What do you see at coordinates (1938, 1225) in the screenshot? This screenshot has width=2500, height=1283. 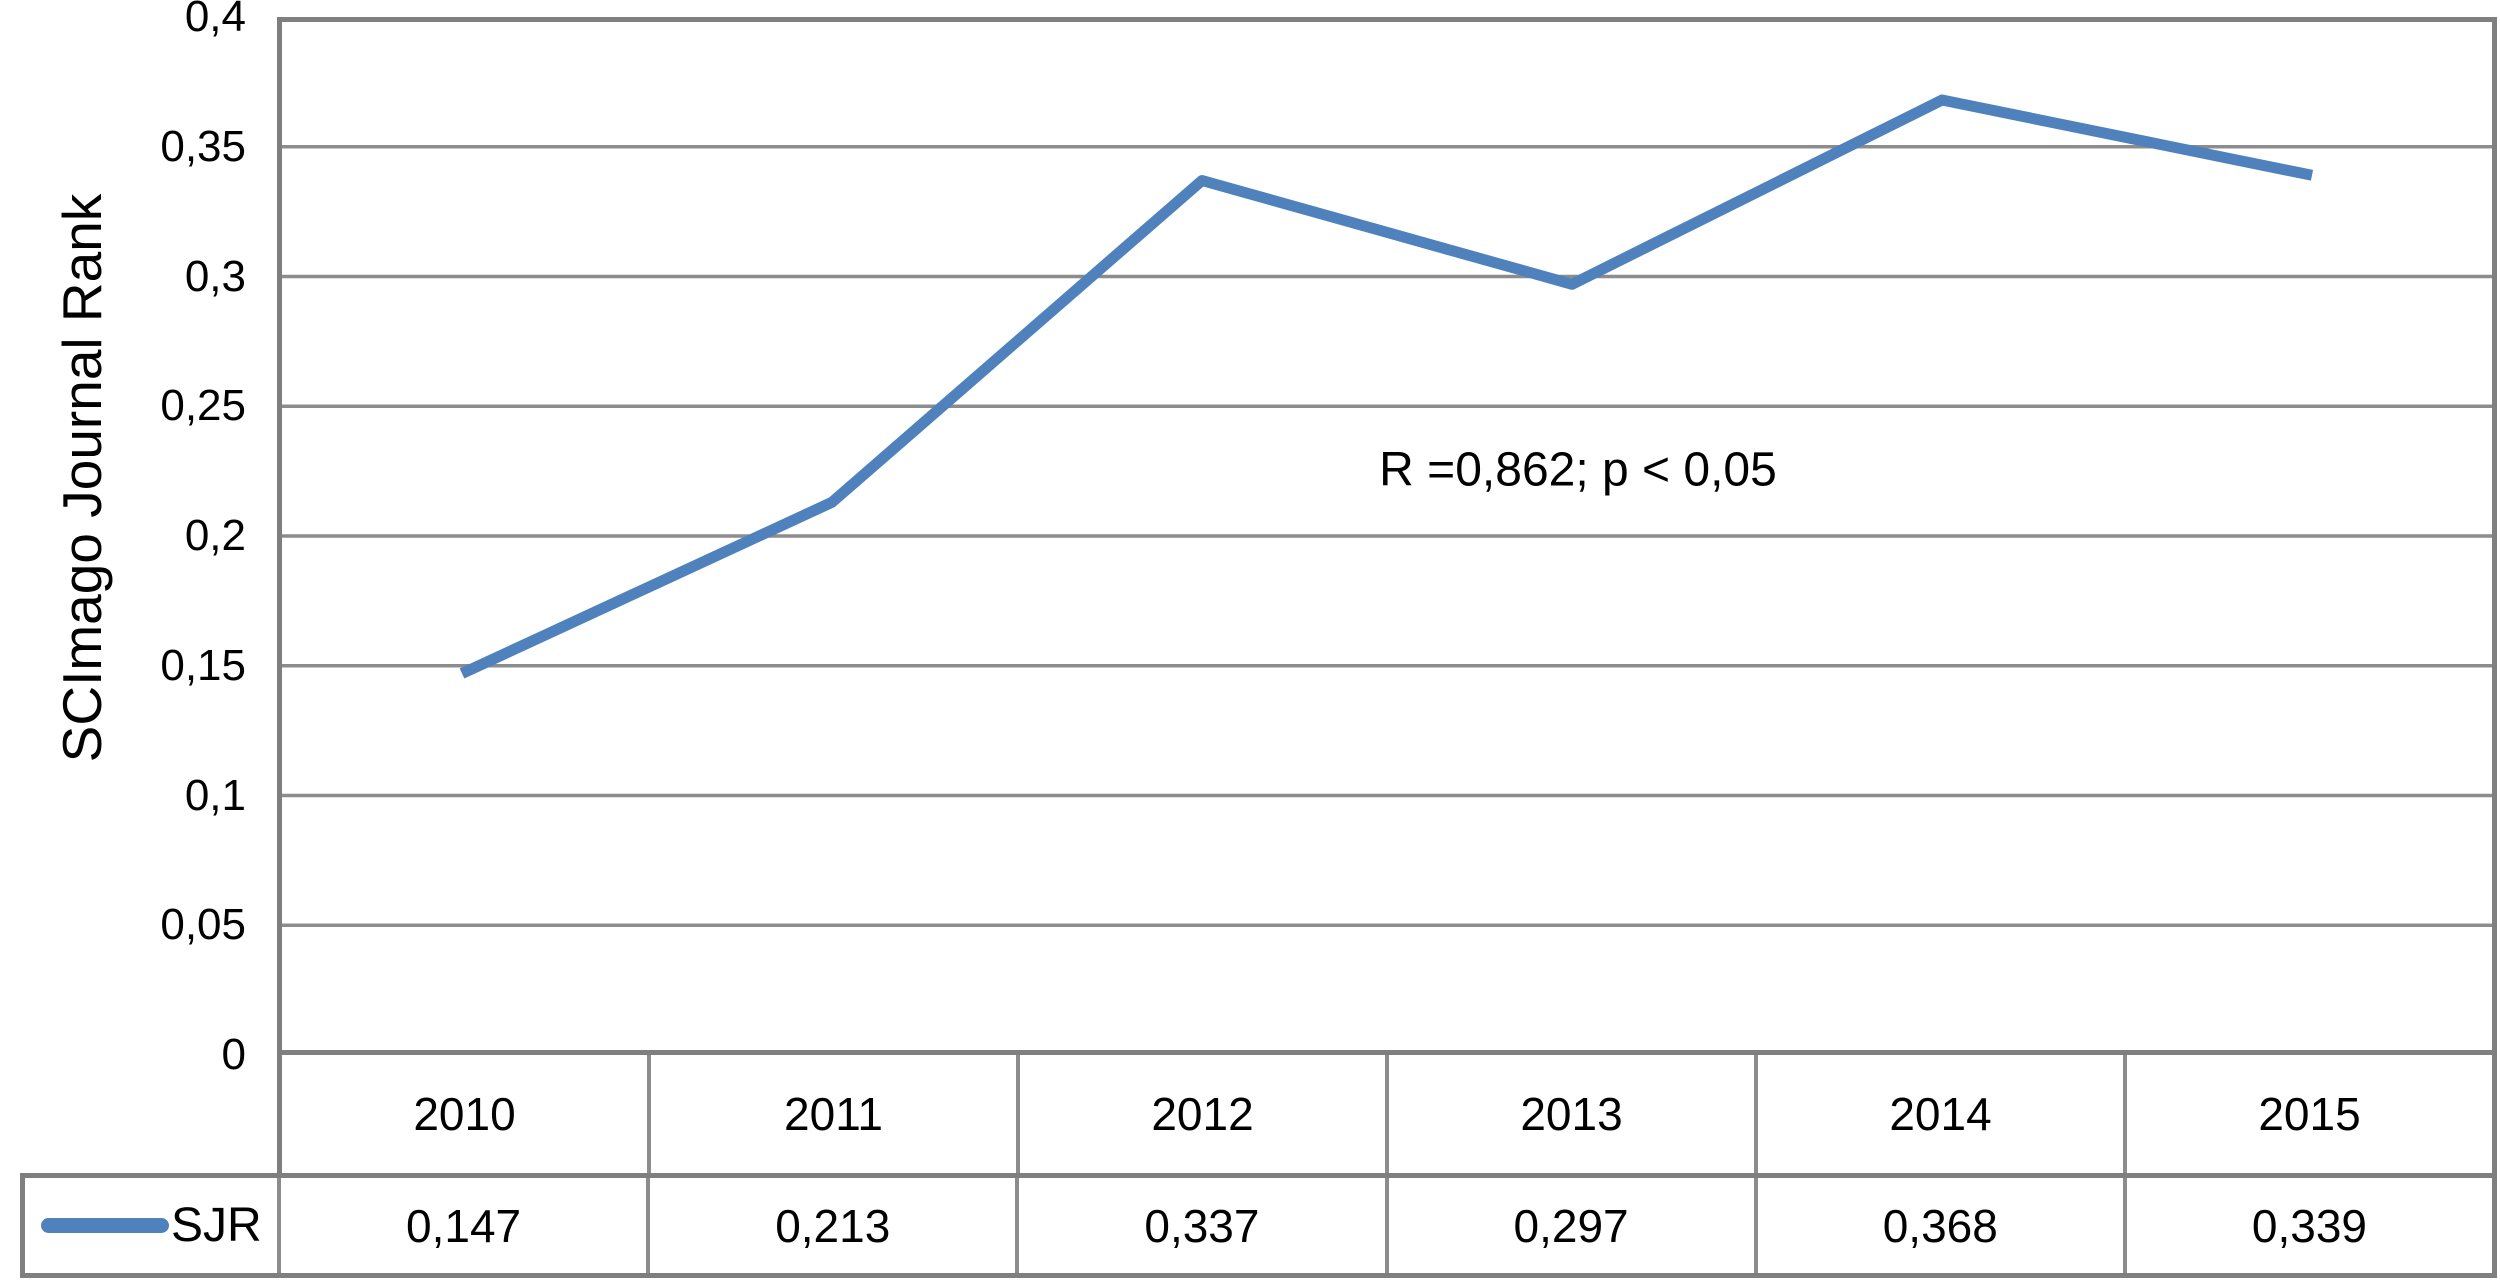 I see `table-value-cell: 0,368` at bounding box center [1938, 1225].